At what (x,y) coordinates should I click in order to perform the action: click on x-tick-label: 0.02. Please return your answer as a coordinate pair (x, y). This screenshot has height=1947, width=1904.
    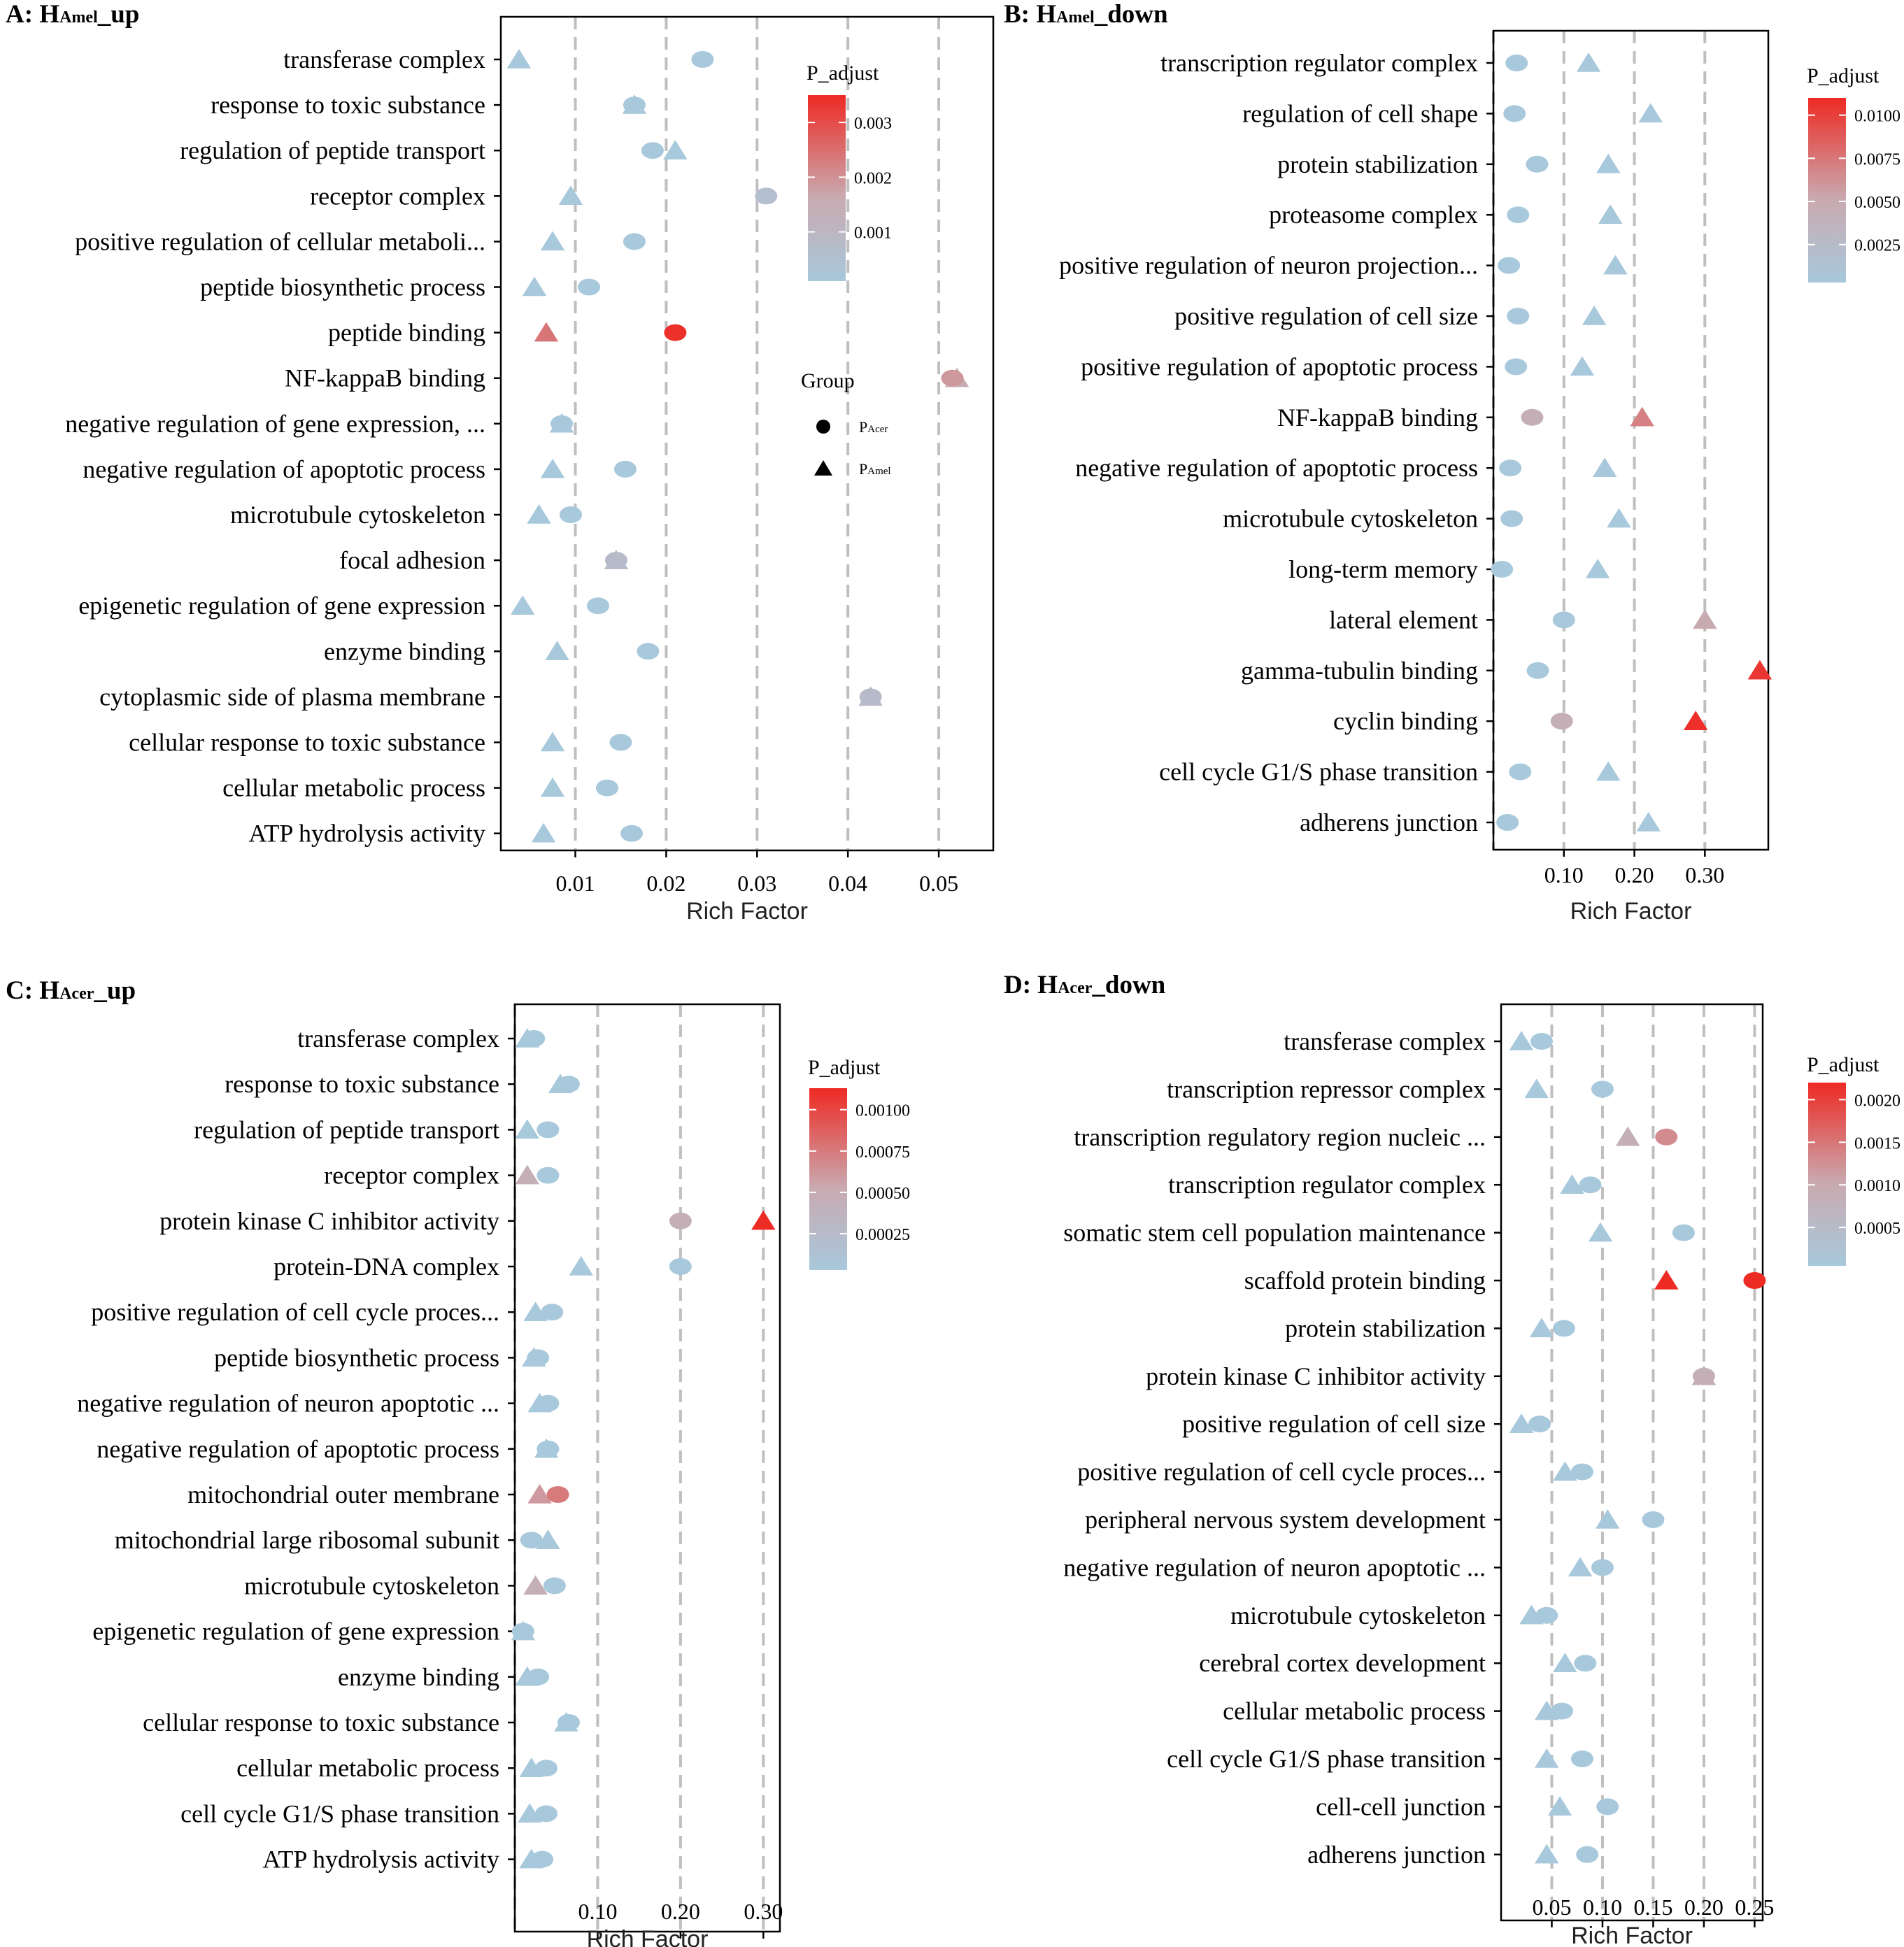
    Looking at the image, I should click on (665, 883).